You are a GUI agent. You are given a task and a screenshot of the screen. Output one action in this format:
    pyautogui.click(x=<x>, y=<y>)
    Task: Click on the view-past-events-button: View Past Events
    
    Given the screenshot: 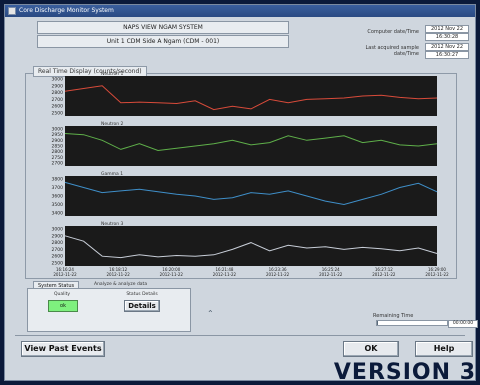 What is the action you would take?
    pyautogui.click(x=63, y=349)
    